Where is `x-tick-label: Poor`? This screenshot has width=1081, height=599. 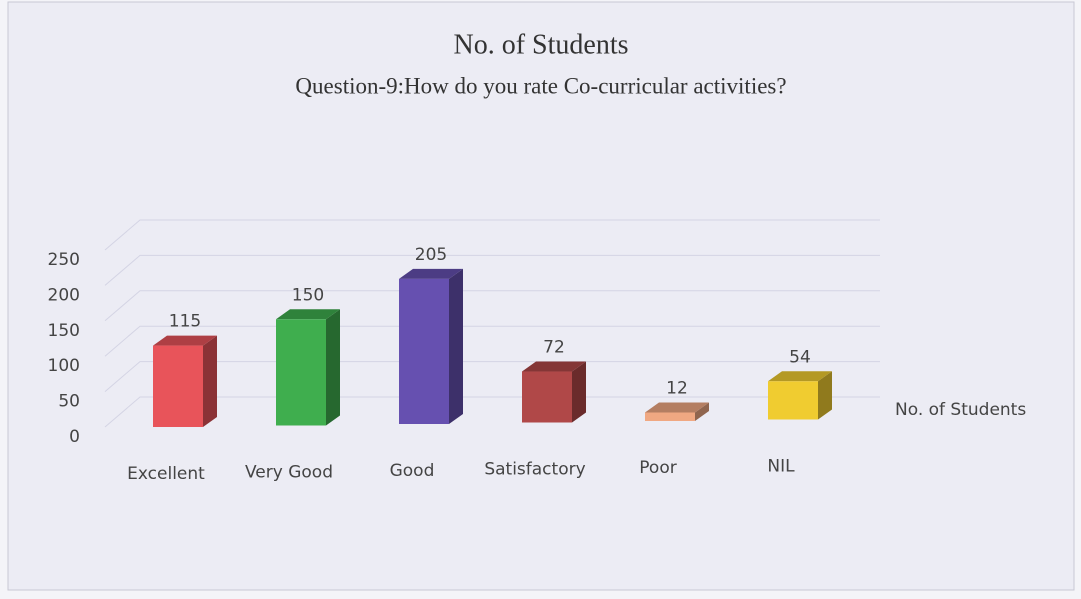 x-tick-label: Poor is located at coordinates (657, 468).